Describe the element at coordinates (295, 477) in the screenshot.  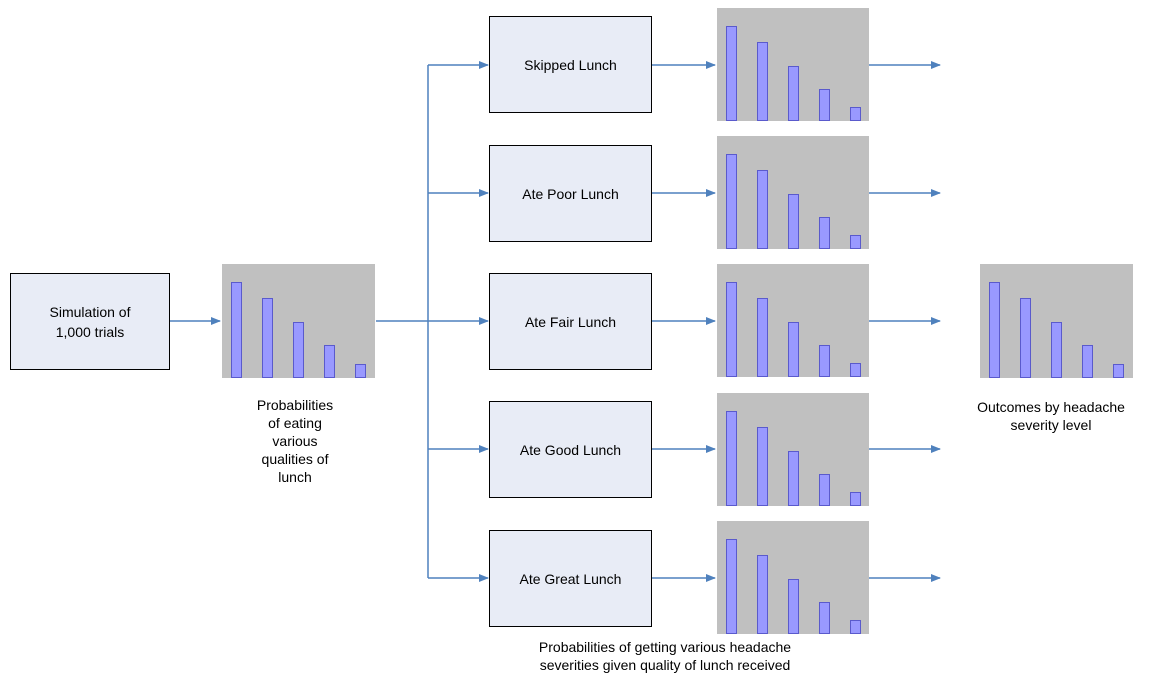
I see `caption-line: lunch` at that location.